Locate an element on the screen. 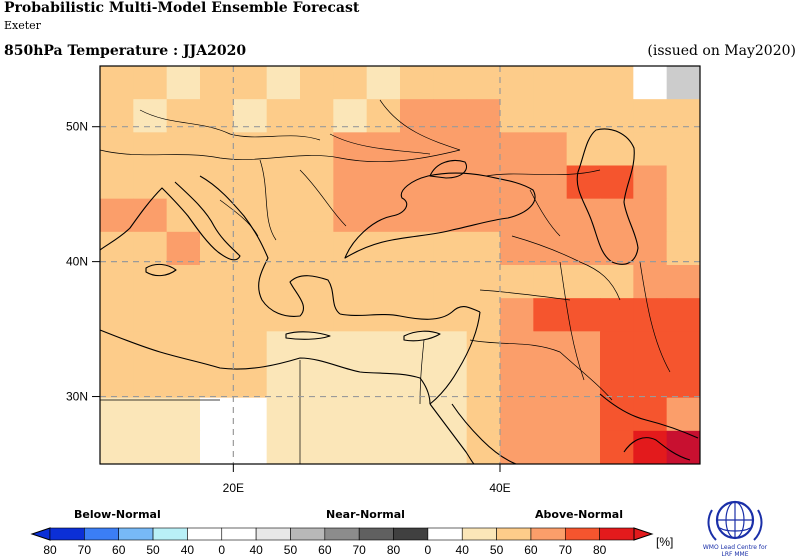 This screenshot has width=800, height=560. arabia-gulf-coast is located at coordinates (657, 449).